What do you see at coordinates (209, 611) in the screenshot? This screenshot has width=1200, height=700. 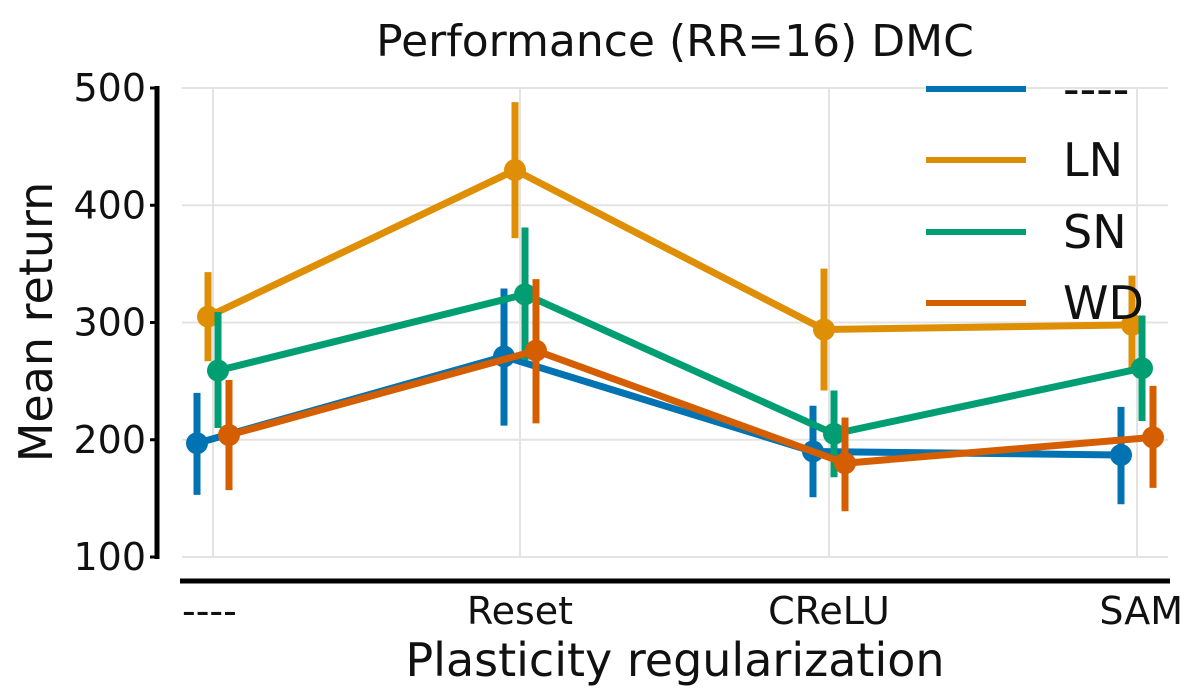 I see `x-tick-label-0: ----` at bounding box center [209, 611].